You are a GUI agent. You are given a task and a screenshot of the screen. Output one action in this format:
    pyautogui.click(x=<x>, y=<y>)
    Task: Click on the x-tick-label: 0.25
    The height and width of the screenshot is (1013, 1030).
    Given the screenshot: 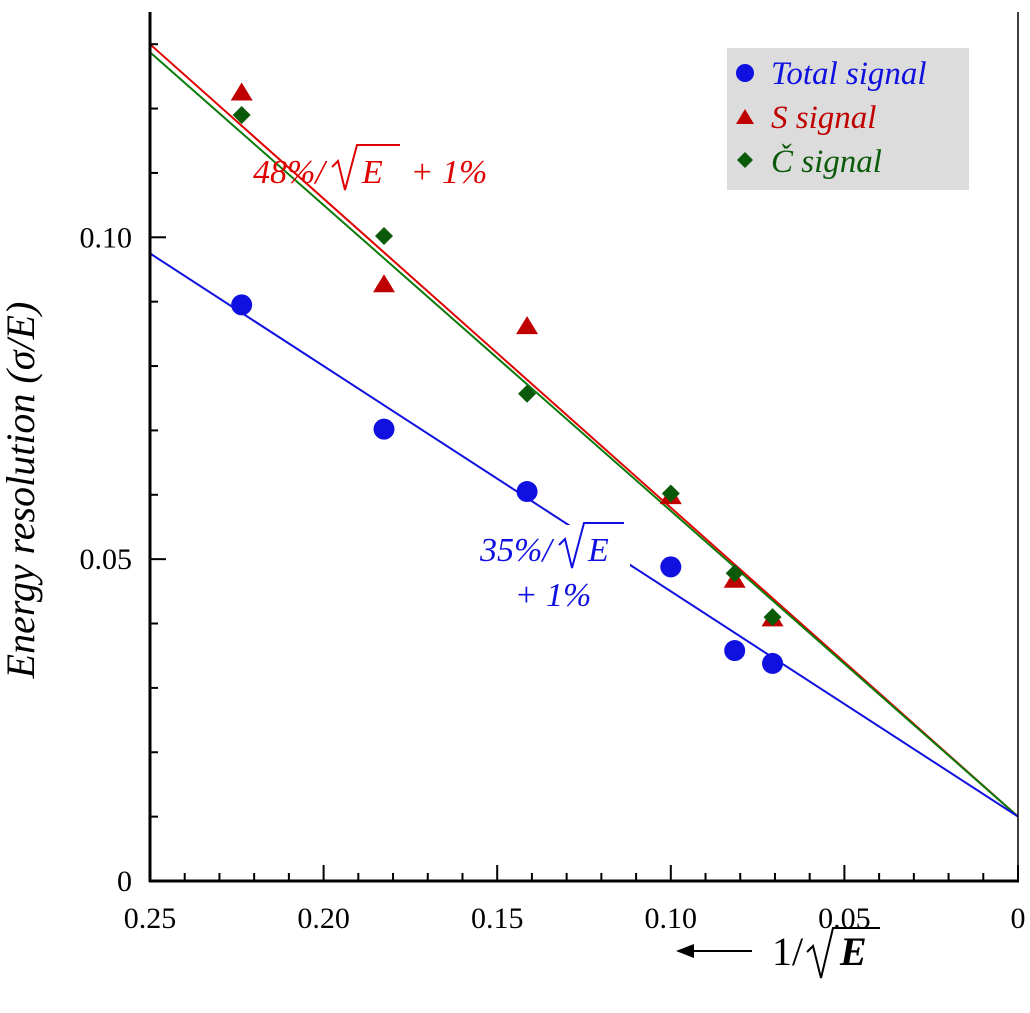 What is the action you would take?
    pyautogui.click(x=150, y=918)
    